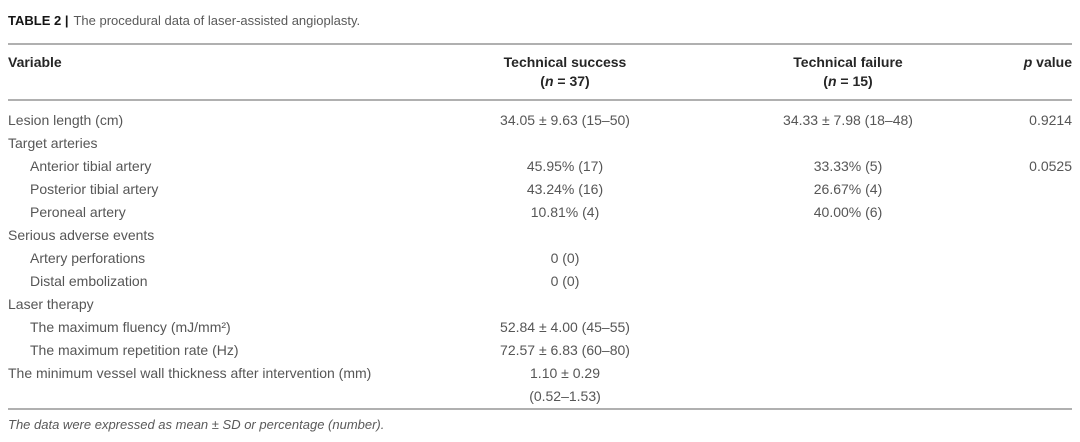 This screenshot has height=442, width=1080. Describe the element at coordinates (565, 62) in the screenshot. I see `success-header-title: Technical success` at that location.